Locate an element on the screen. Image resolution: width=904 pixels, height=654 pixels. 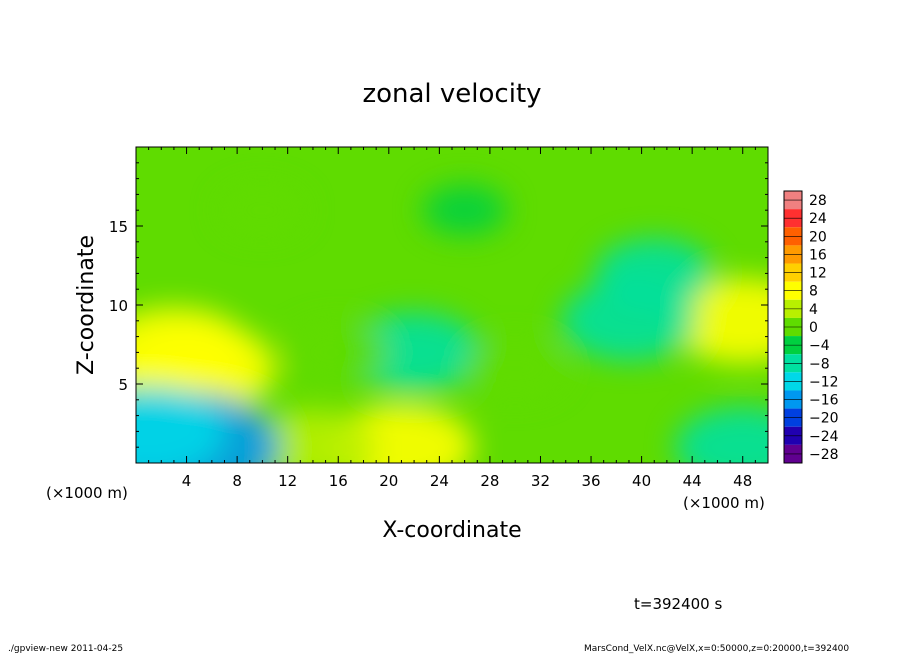
colorbar-label-7: 0 is located at coordinates (813, 328).